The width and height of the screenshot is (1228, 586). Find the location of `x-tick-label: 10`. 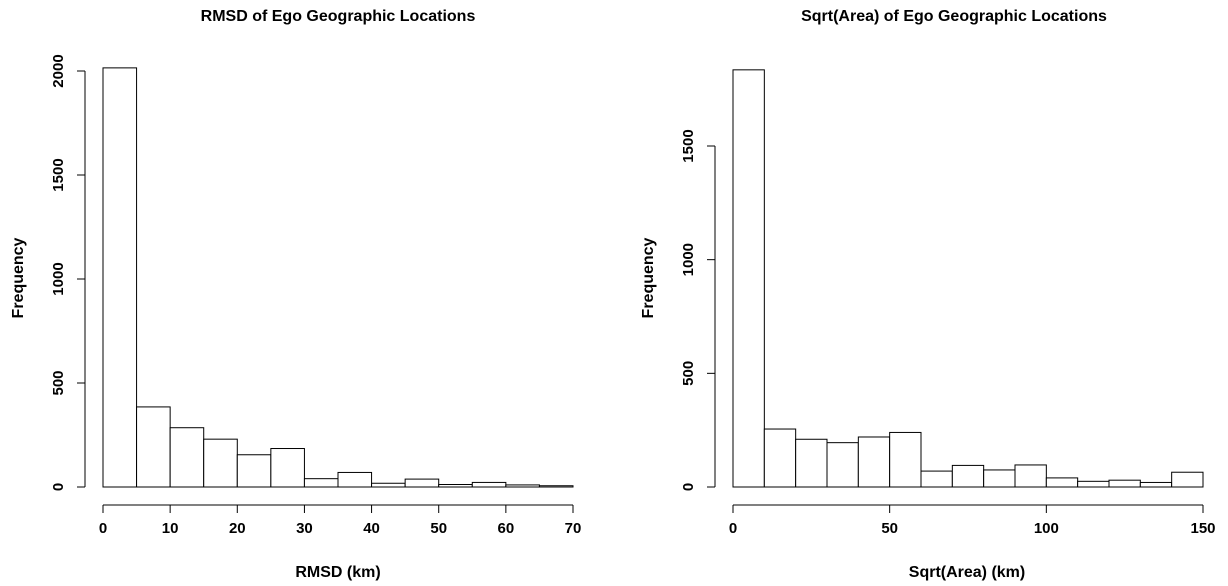

x-tick-label: 10 is located at coordinates (170, 528).